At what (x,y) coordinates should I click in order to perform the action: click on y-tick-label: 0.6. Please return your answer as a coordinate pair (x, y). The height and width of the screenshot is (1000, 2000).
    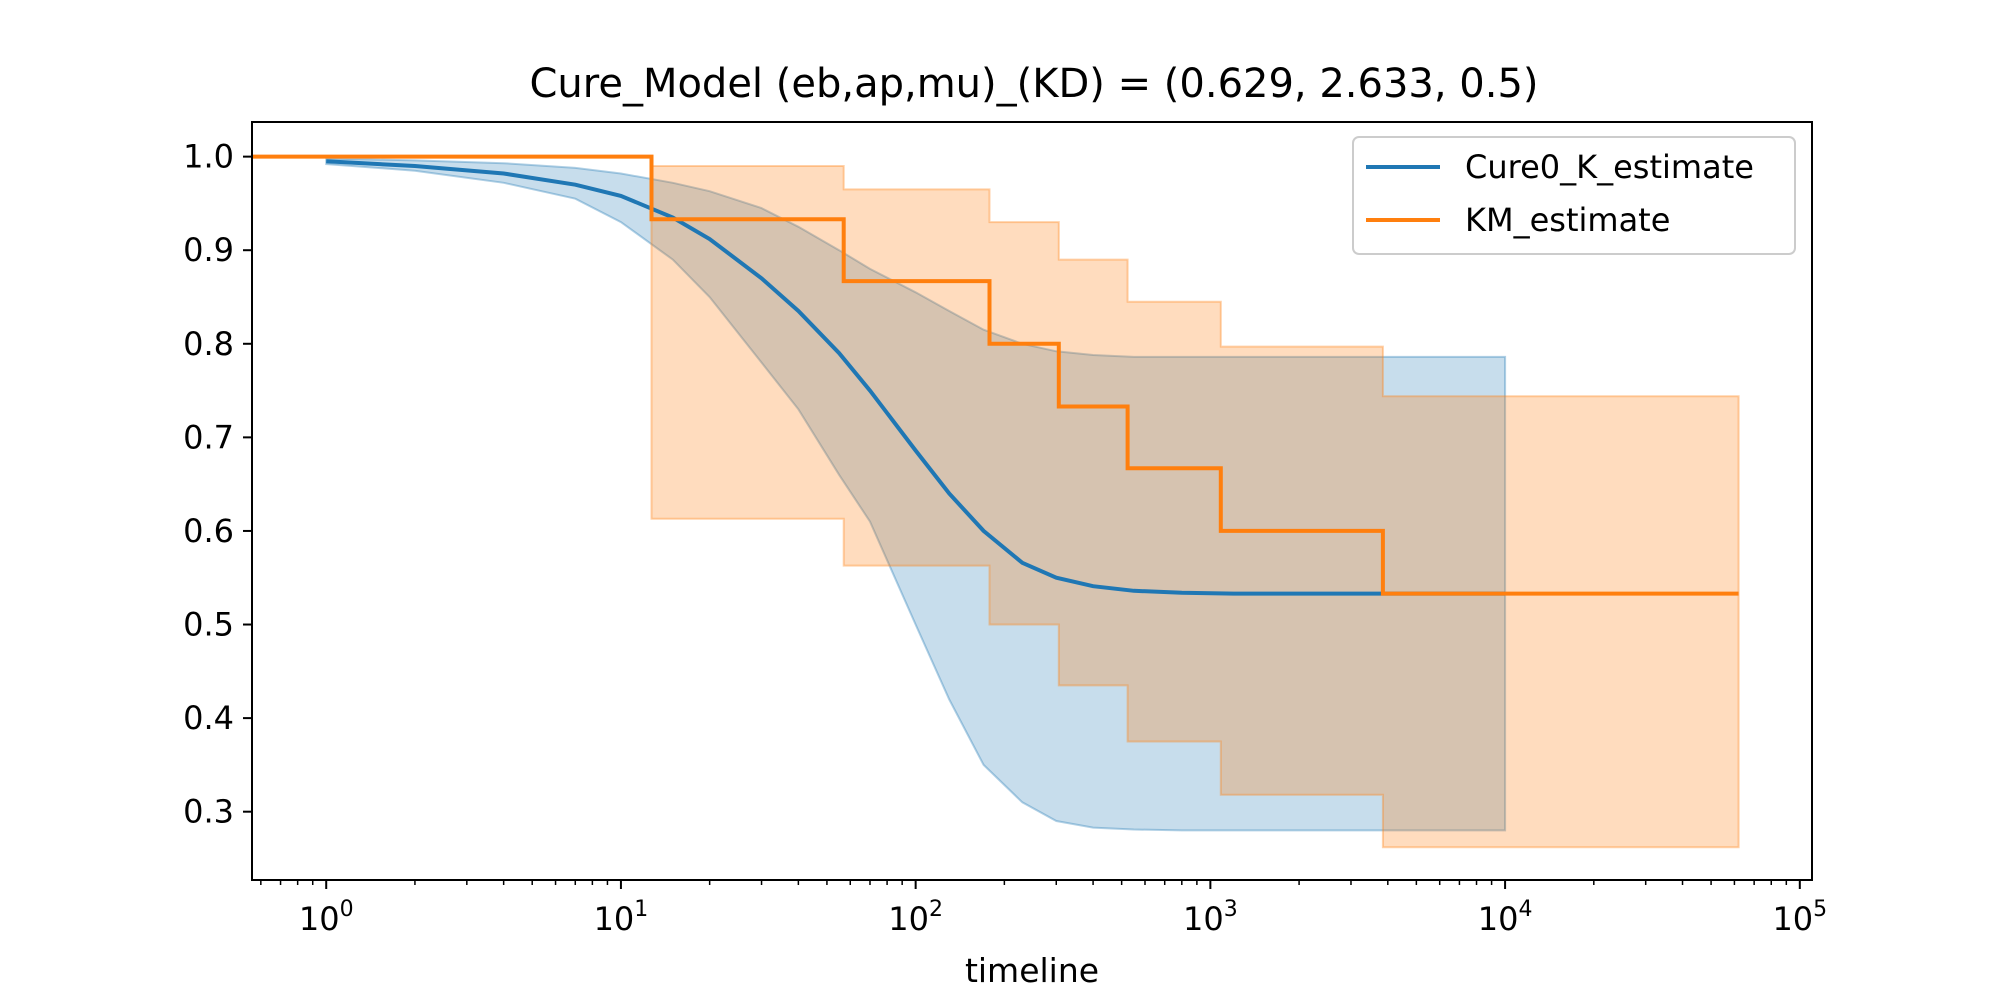
    Looking at the image, I should click on (208, 531).